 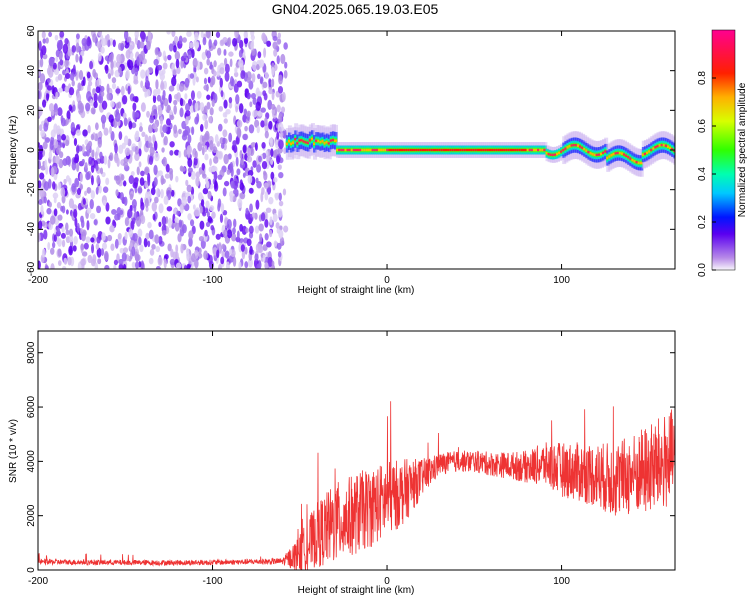 What do you see at coordinates (561, 280) in the screenshot?
I see `spectrogram-xtick-label: 100` at bounding box center [561, 280].